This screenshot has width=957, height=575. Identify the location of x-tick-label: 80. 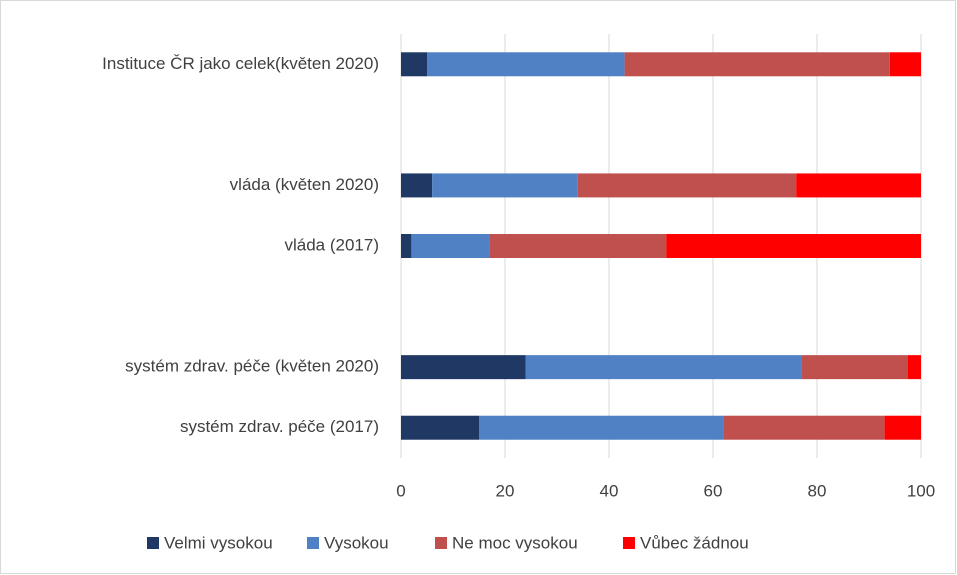
(817, 490).